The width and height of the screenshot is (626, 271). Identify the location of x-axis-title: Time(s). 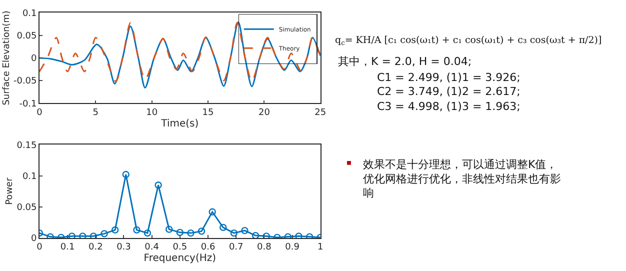
(179, 124).